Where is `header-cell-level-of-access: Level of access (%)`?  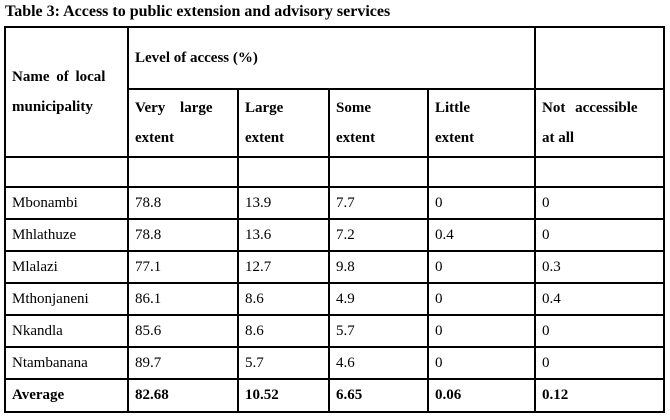 header-cell-level-of-access: Level of access (%) is located at coordinates (331, 58).